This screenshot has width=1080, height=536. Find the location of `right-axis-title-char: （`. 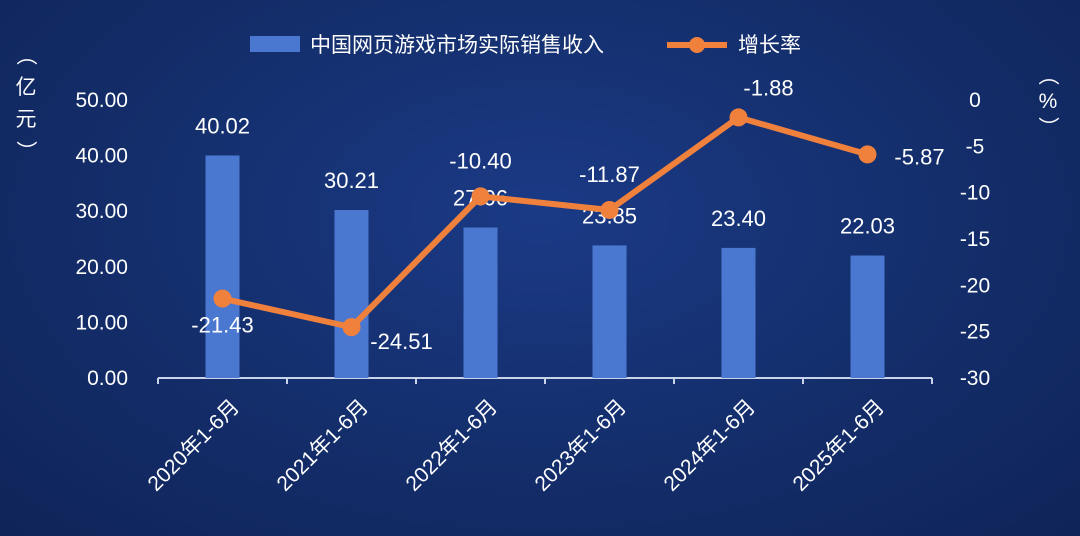

right-axis-title-char: （ is located at coordinates (1047, 75).